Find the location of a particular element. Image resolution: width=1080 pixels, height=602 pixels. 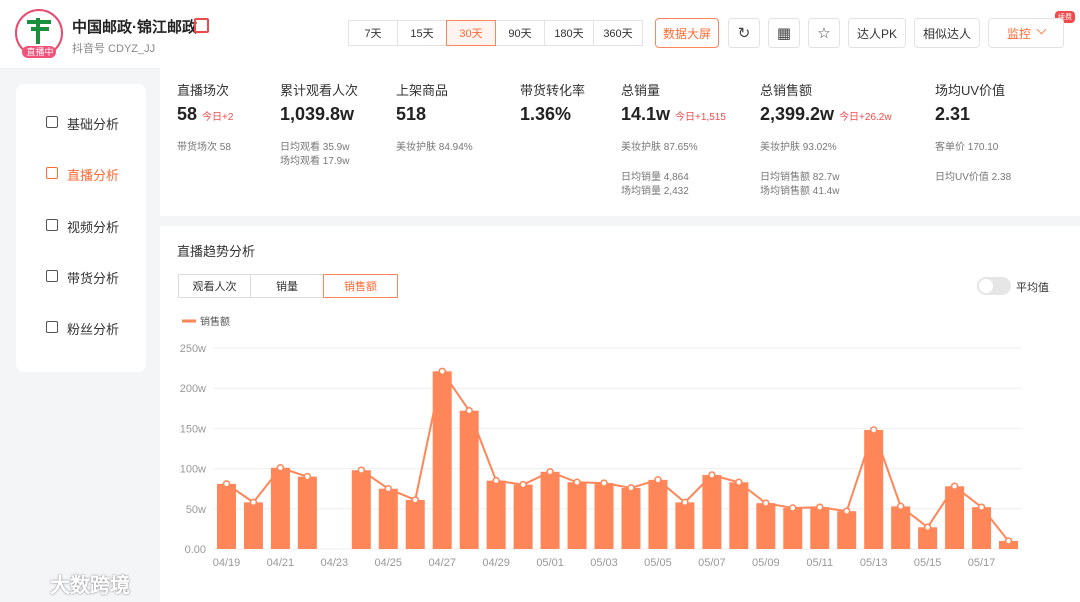

toggle is located at coordinates (994, 286).